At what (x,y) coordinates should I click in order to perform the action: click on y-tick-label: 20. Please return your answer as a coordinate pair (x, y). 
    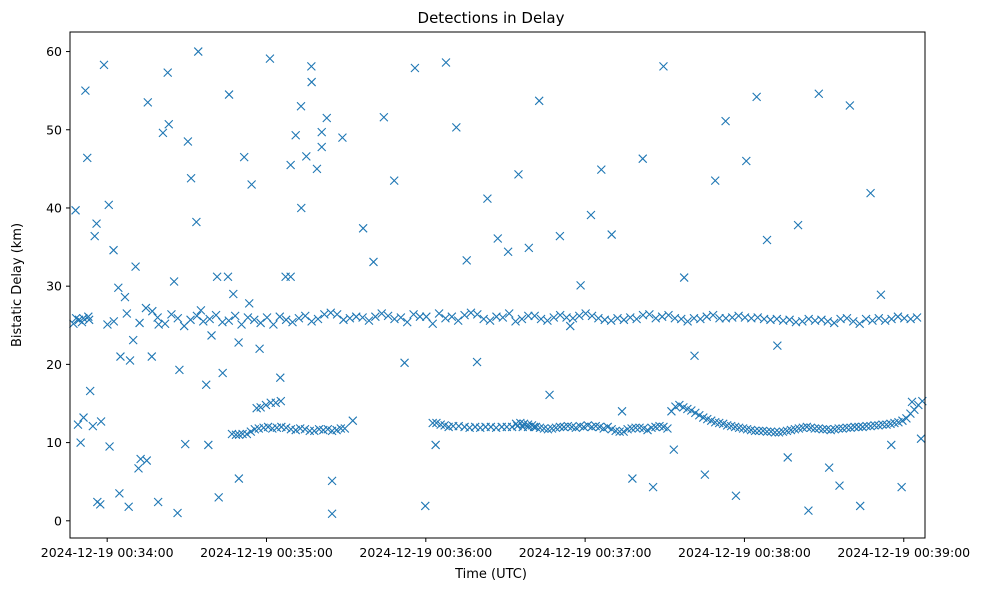
    Looking at the image, I should click on (54, 364).